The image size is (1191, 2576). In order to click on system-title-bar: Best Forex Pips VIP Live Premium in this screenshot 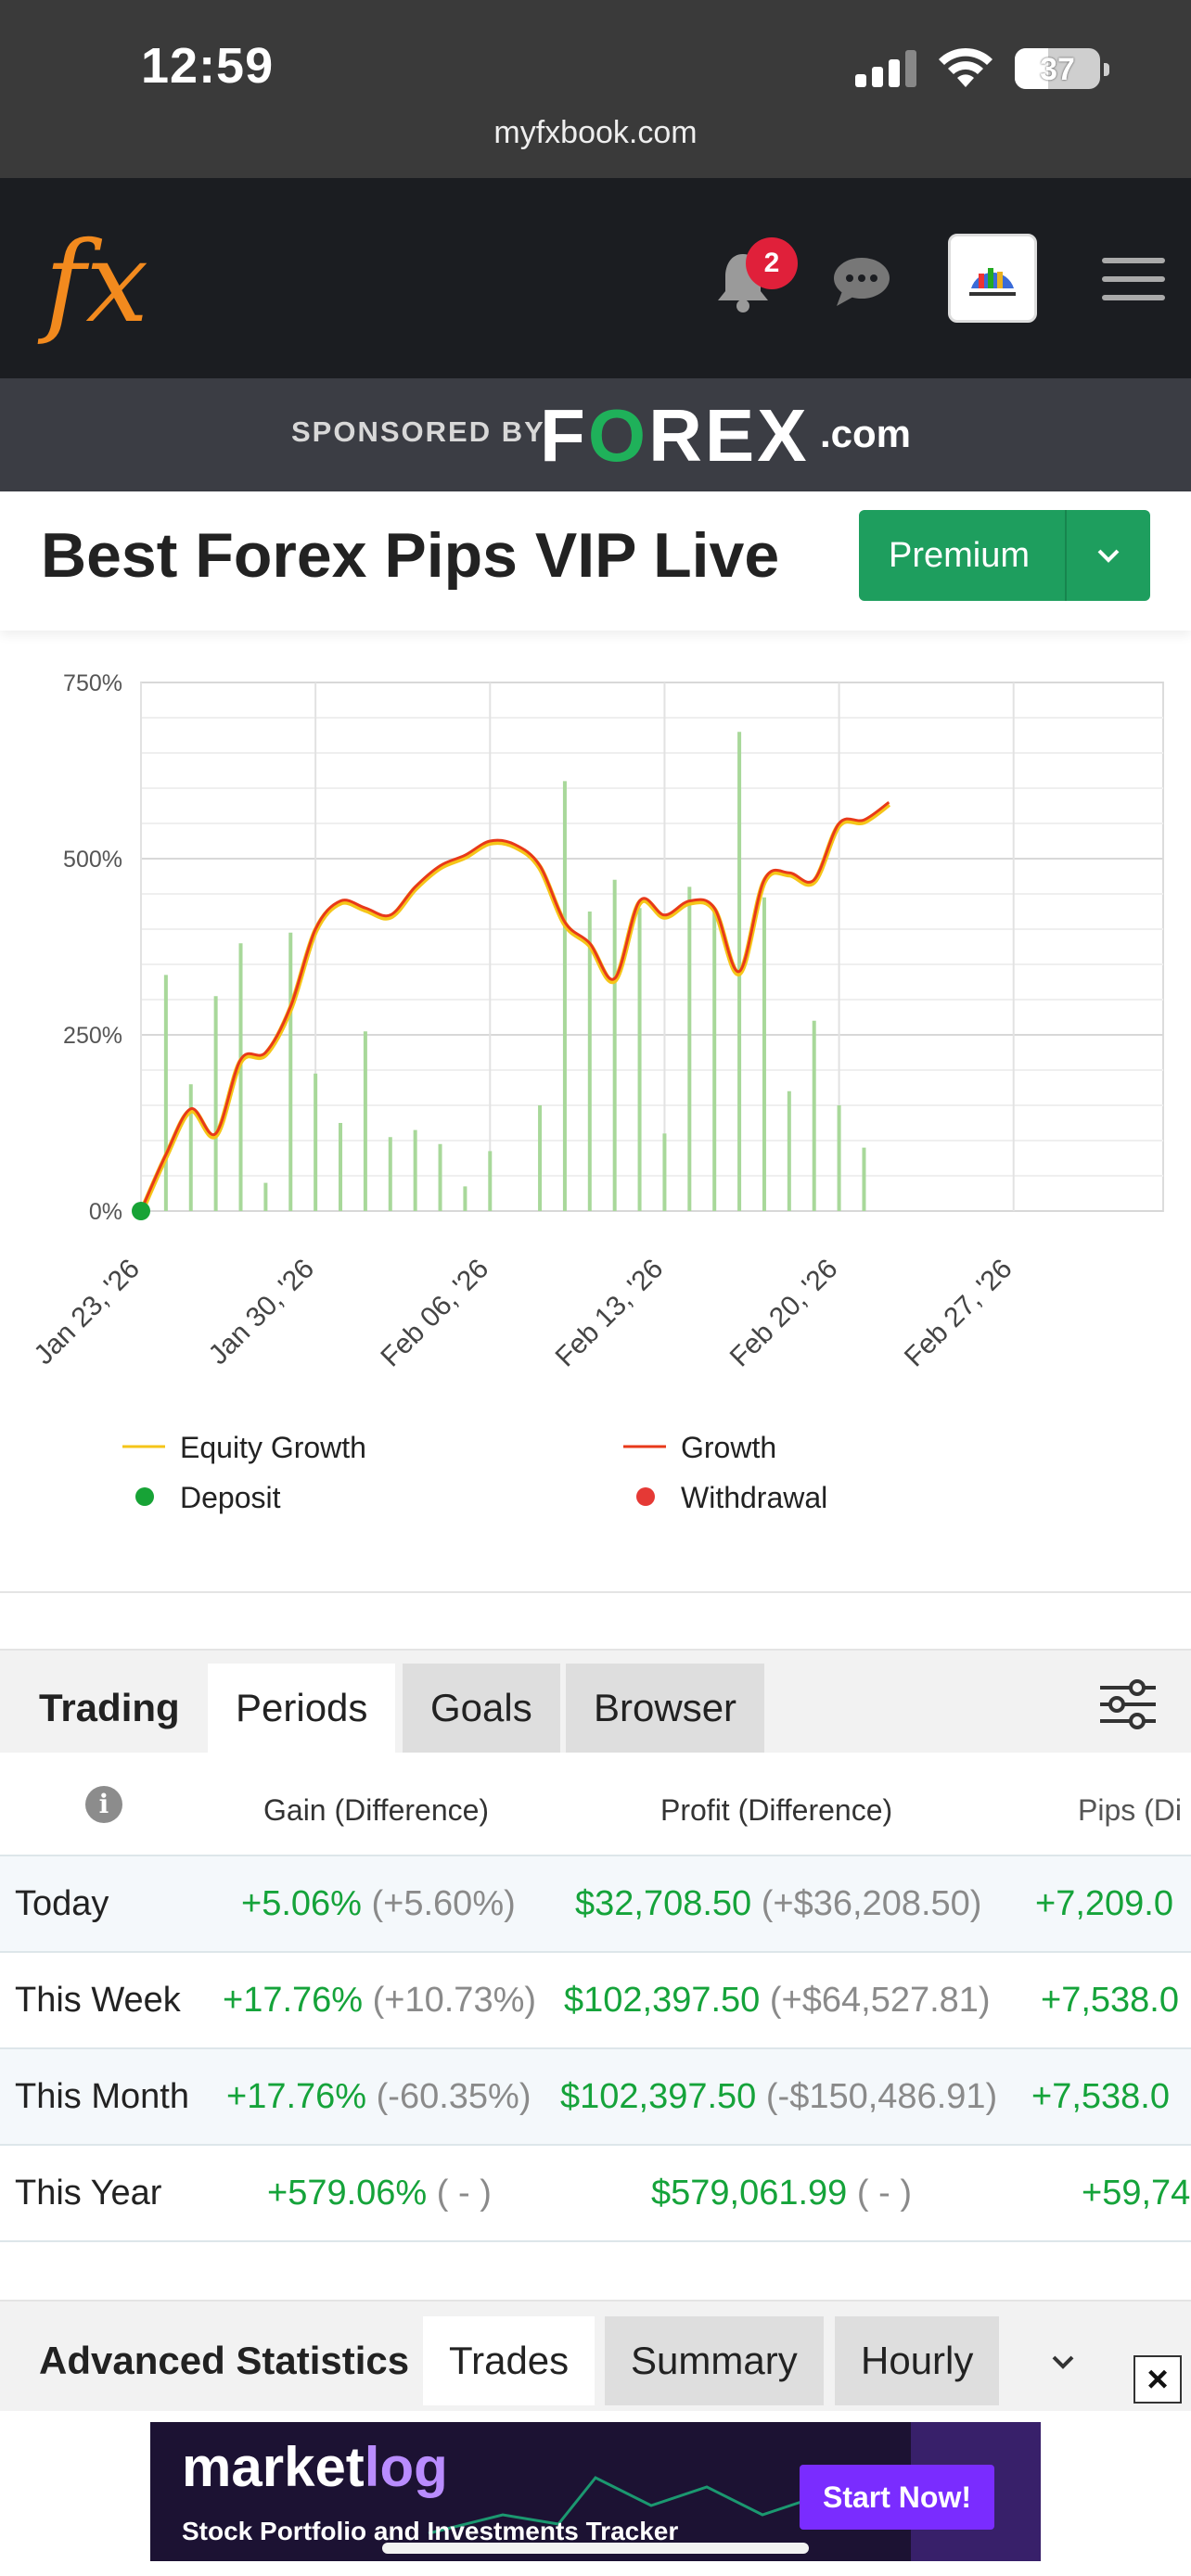, I will do `click(595, 561)`.